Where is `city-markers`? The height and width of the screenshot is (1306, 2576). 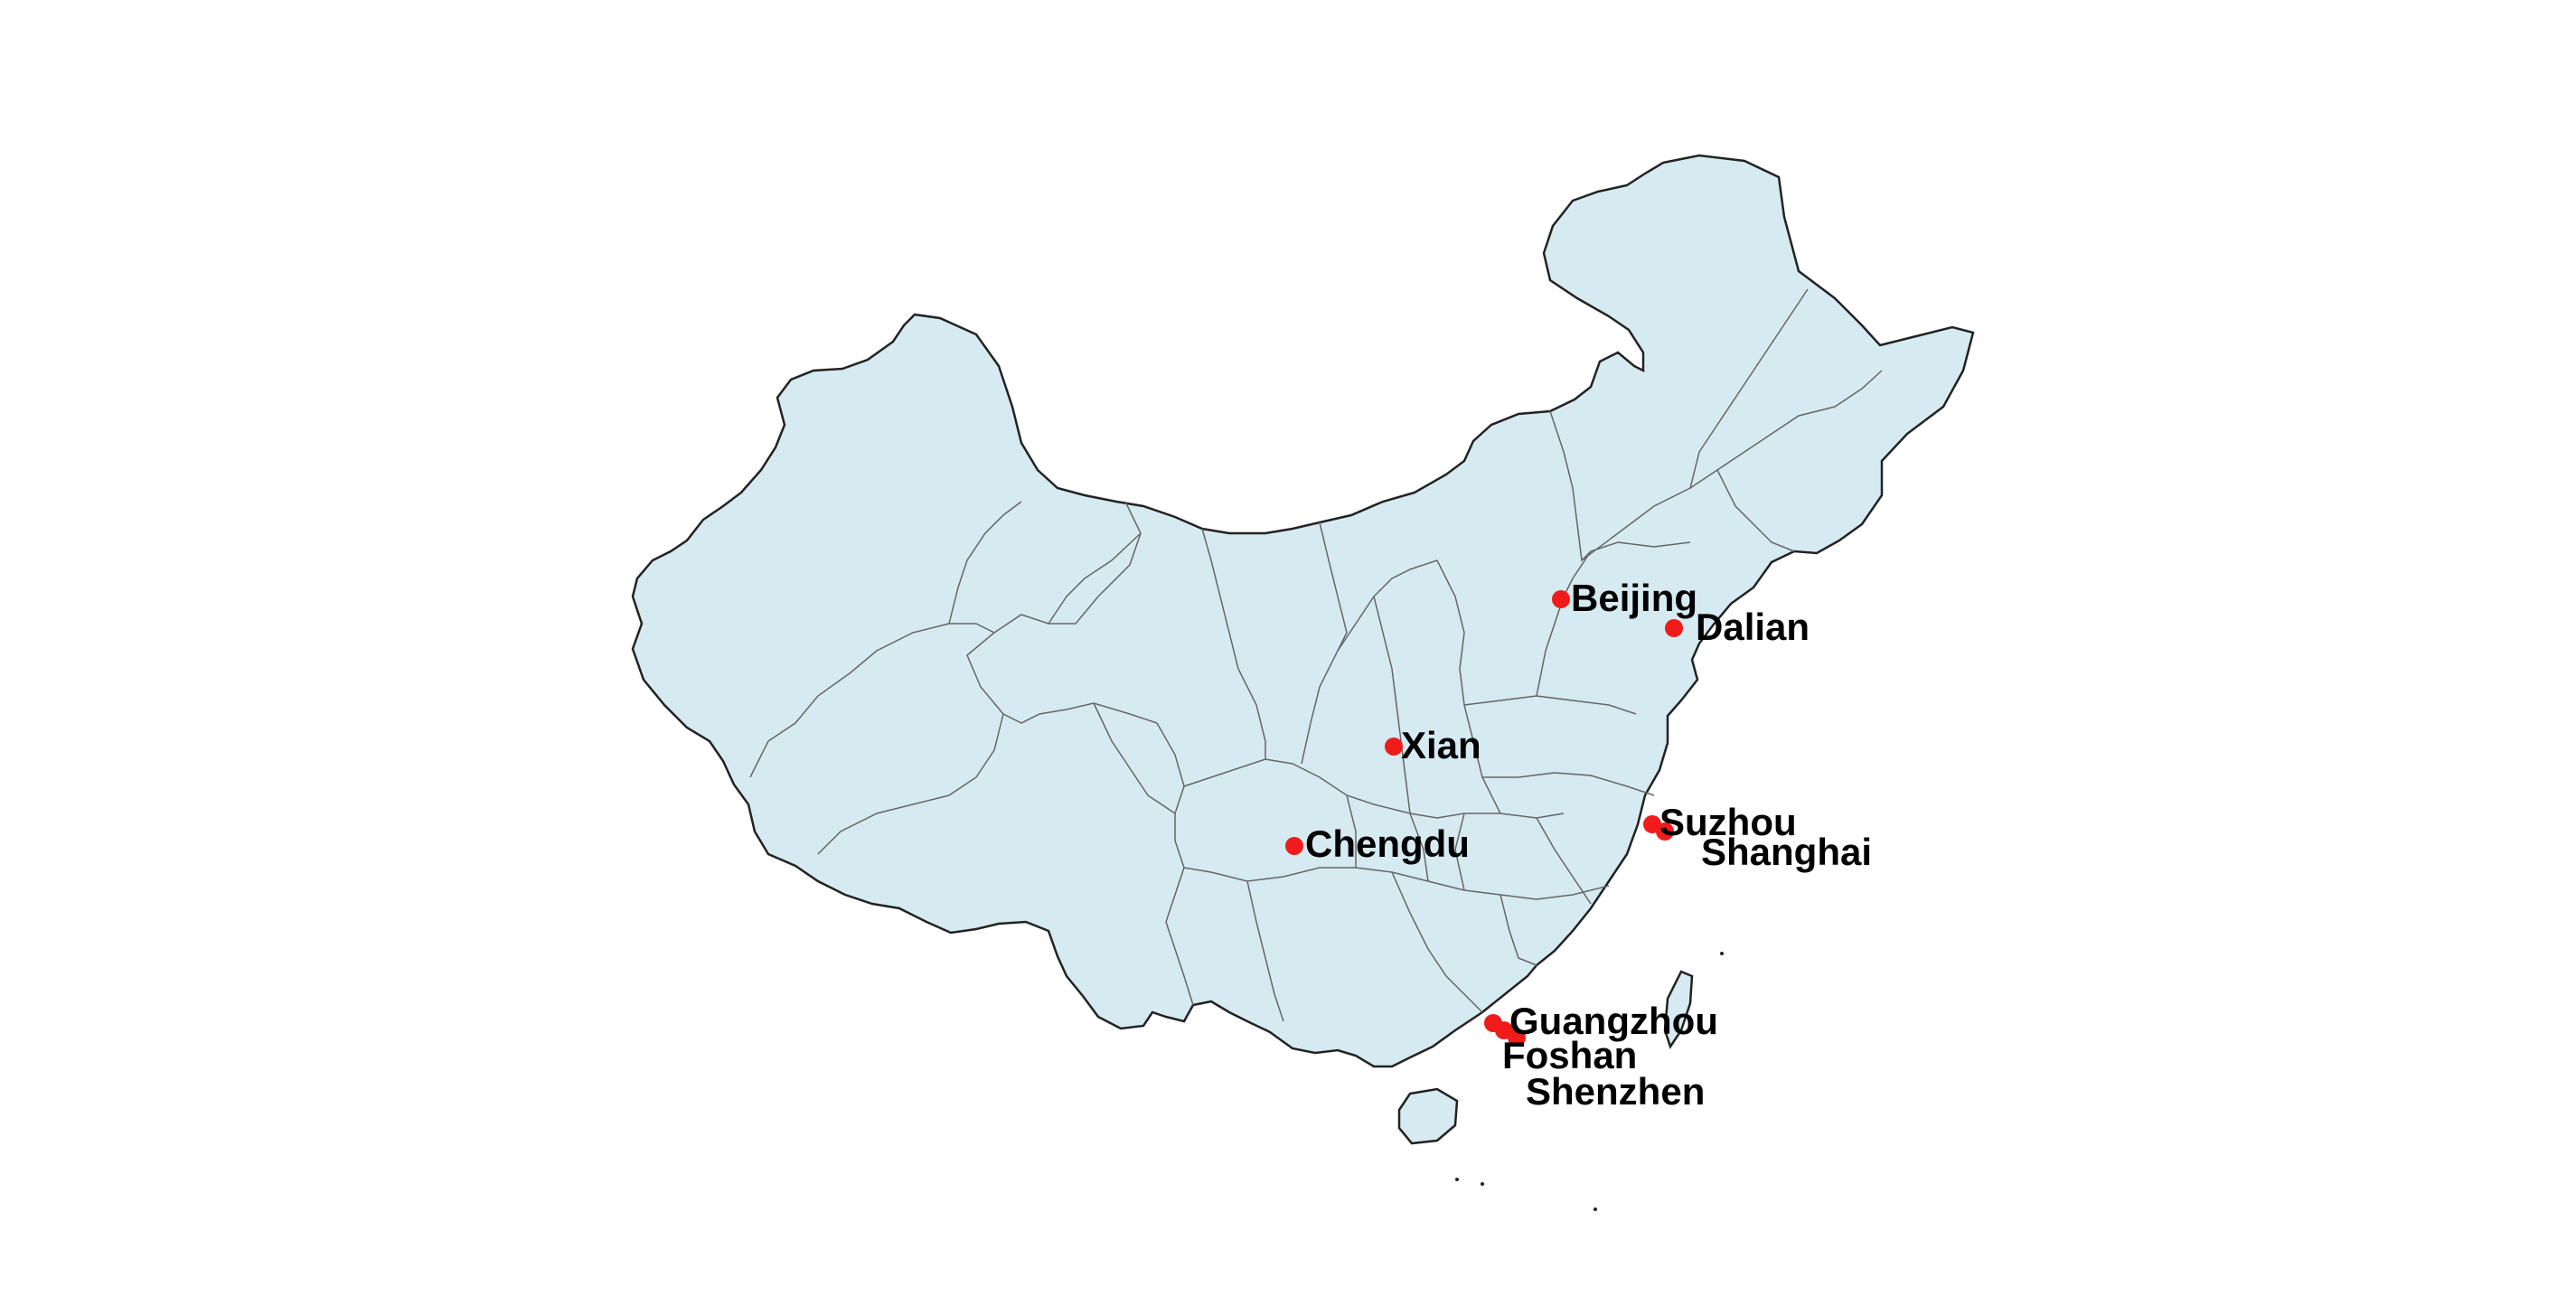 city-markers is located at coordinates (1484, 818).